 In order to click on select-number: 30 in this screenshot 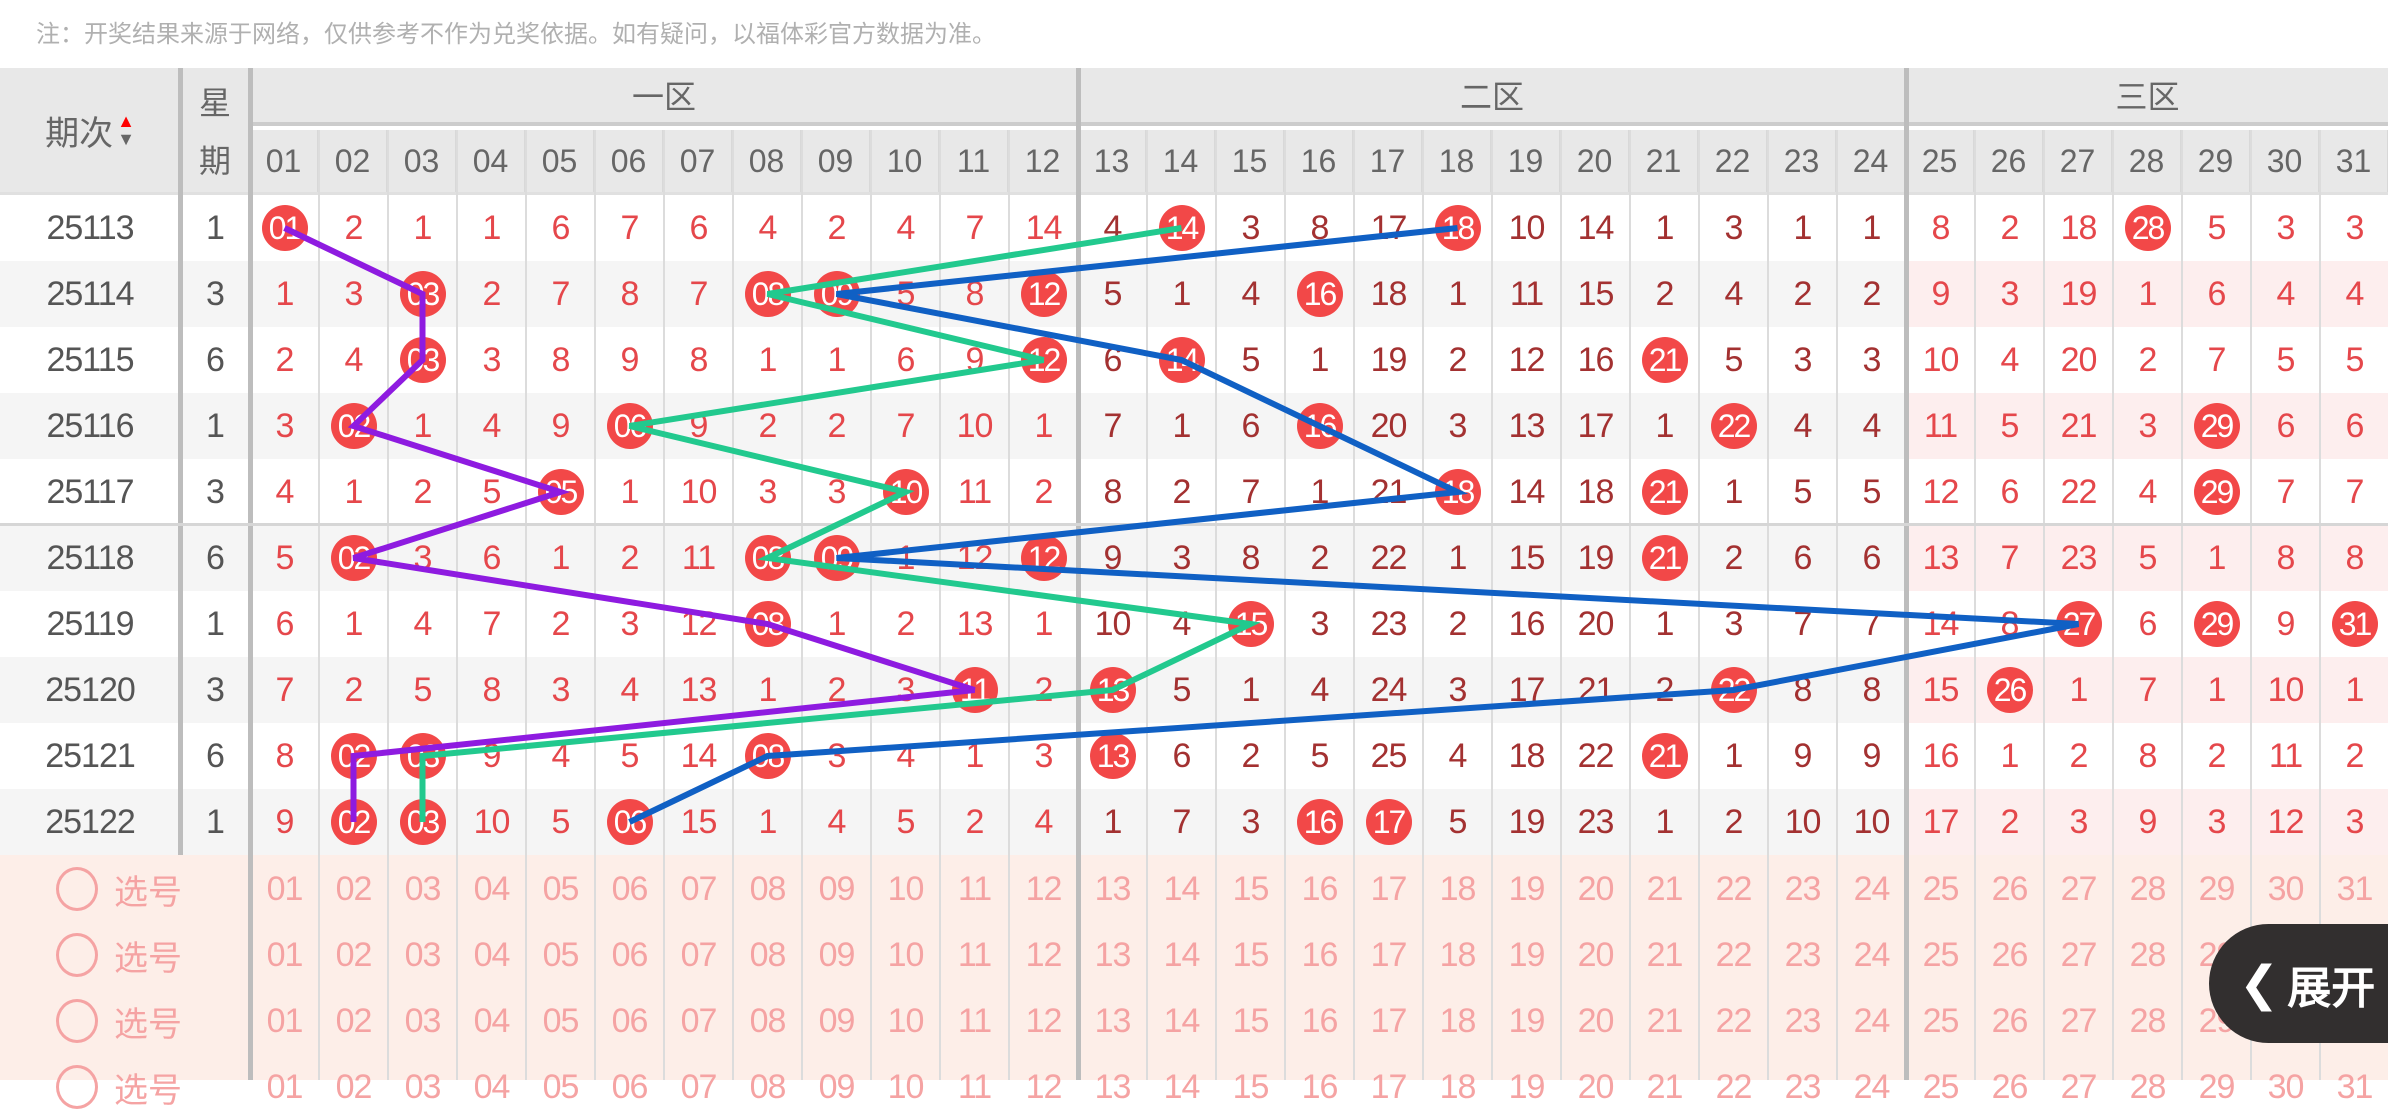, I will do `click(2286, 888)`.